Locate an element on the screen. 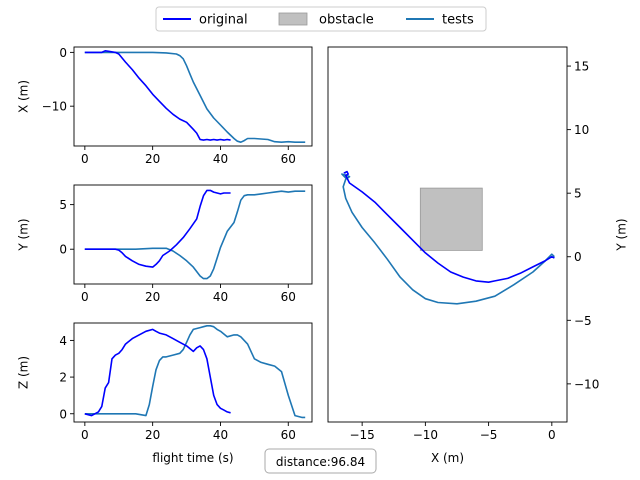  legend-label-tests: tests is located at coordinates (458, 20).